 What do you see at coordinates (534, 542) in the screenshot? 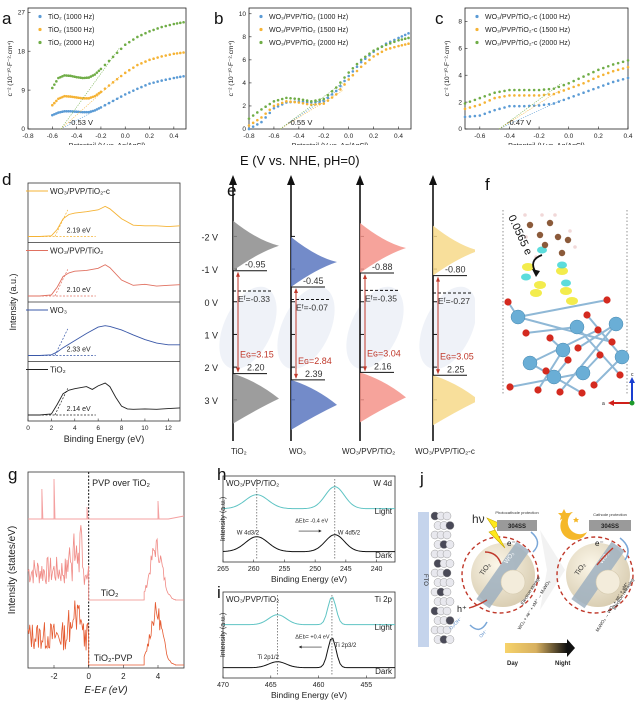
I see `electron-flow-arrow-day` at bounding box center [534, 542].